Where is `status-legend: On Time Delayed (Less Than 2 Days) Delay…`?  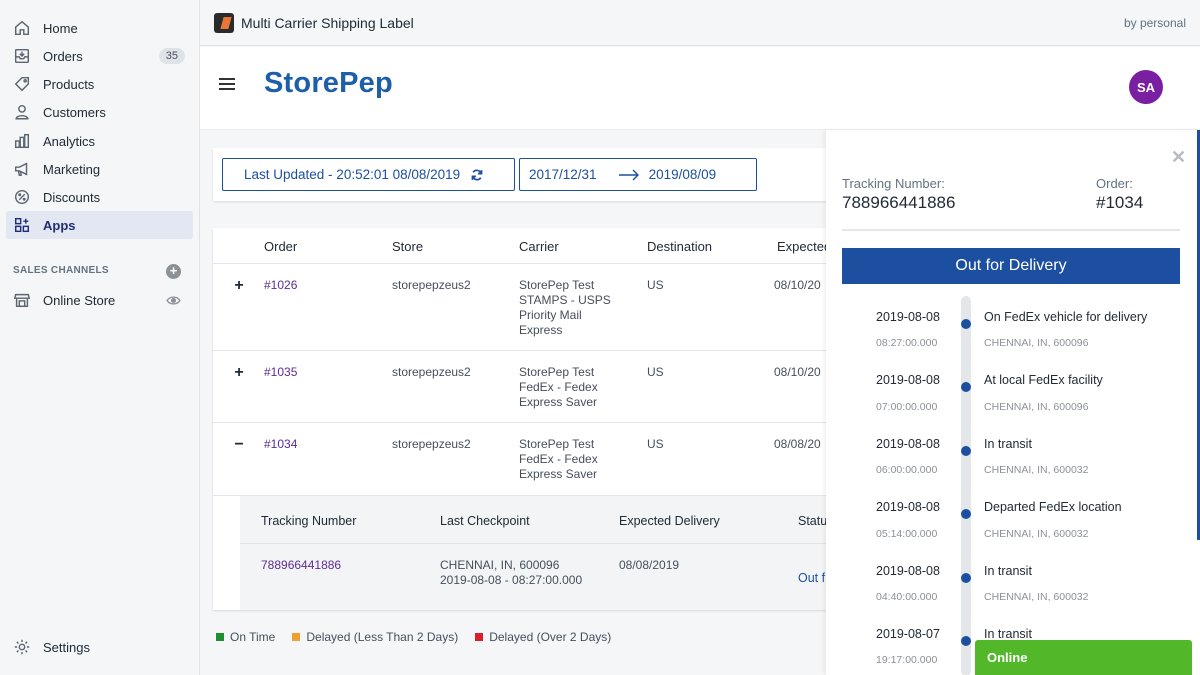 status-legend: On Time Delayed (Less Than 2 Days) Delay… is located at coordinates (422, 637).